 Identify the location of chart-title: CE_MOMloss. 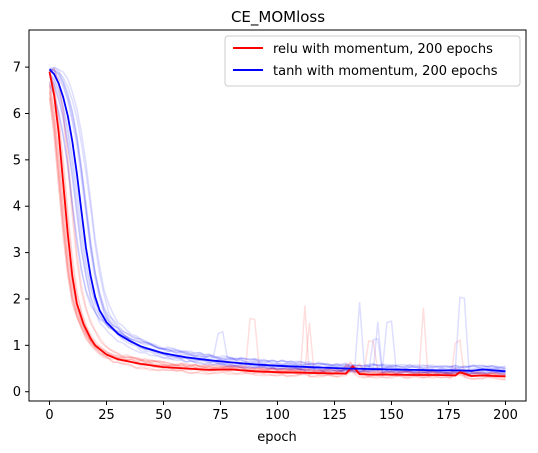
(278, 17).